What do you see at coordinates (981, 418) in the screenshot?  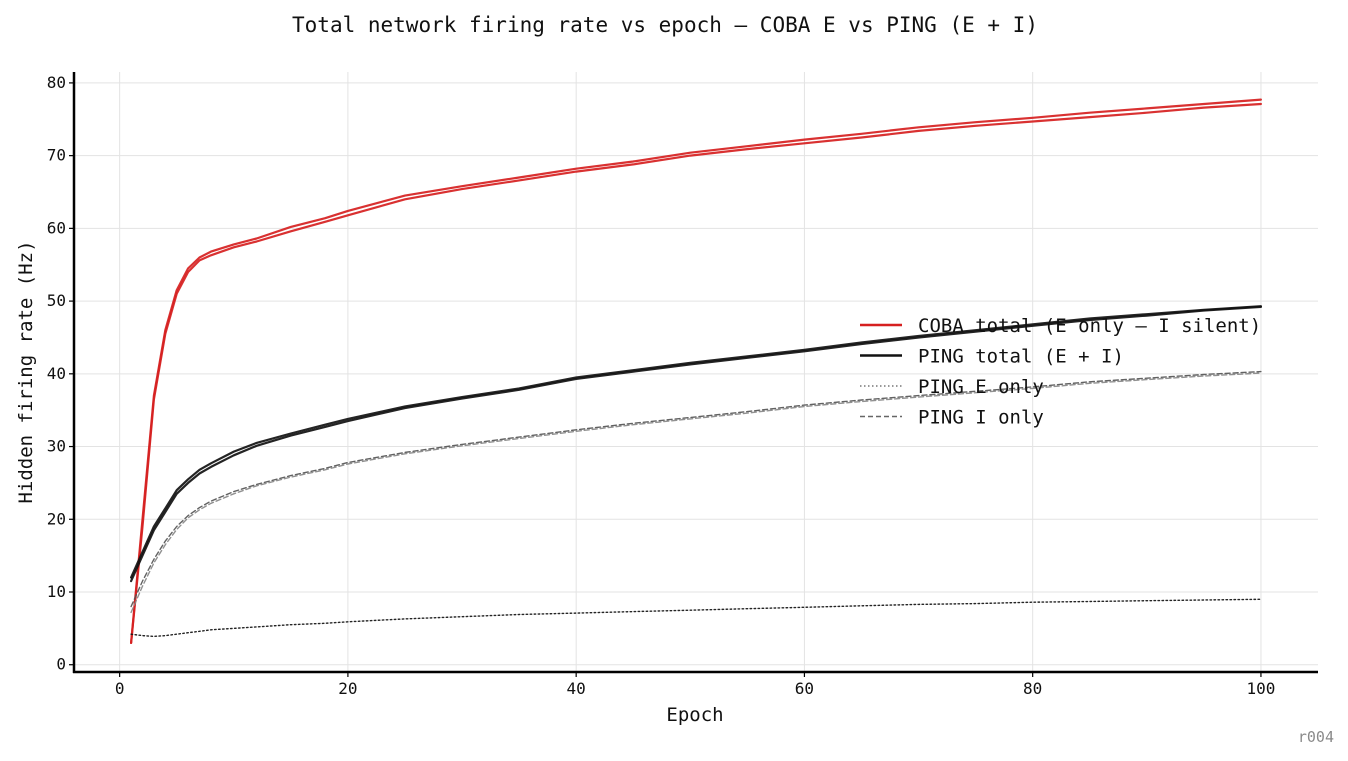 I see `legend-label: PING I only` at bounding box center [981, 418].